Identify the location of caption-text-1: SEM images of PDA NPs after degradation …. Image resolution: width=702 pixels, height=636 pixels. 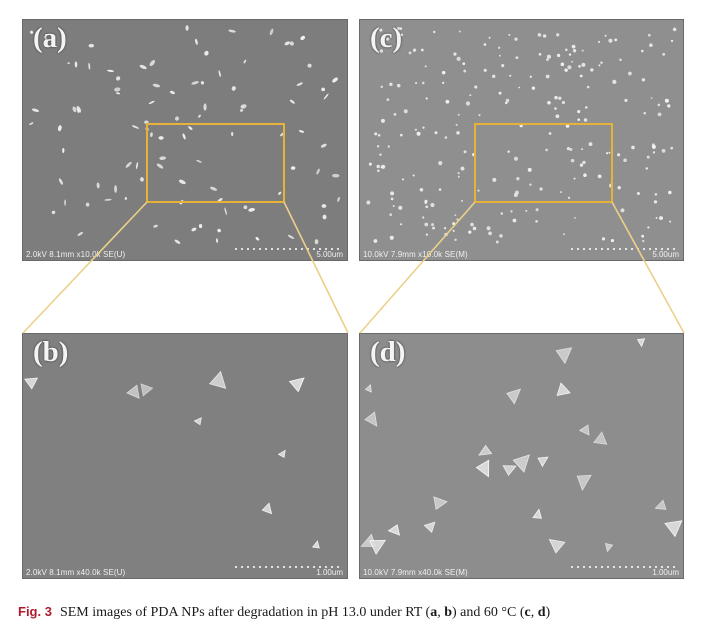
(245, 612).